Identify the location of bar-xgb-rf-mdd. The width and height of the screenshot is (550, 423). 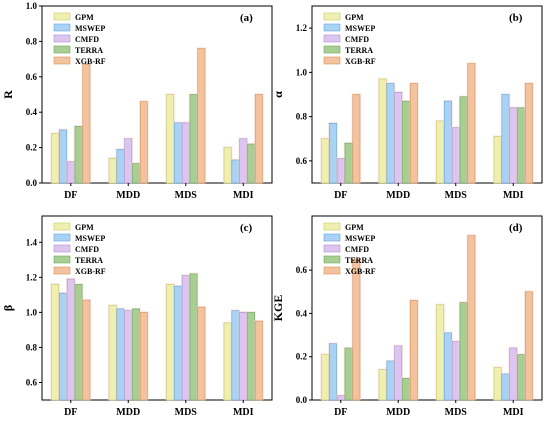
(143, 142).